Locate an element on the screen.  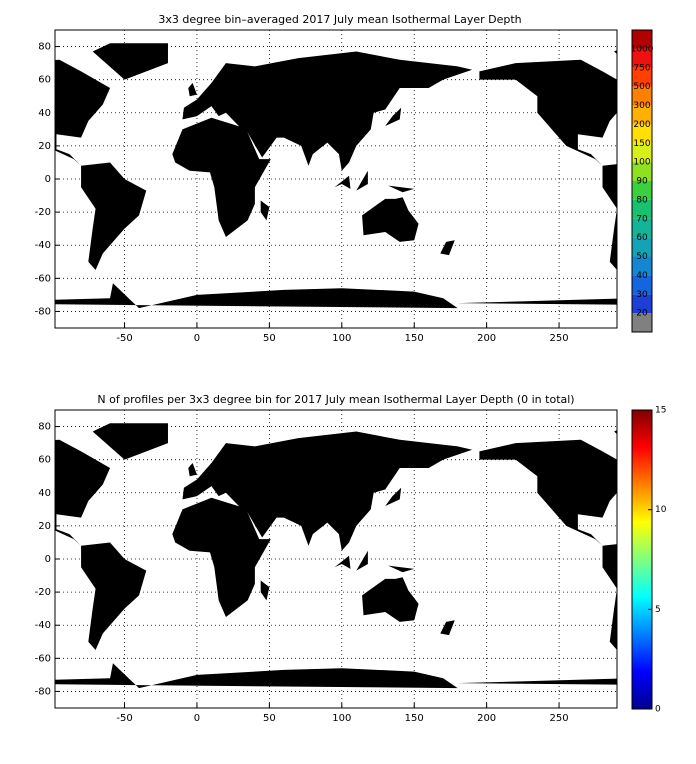
colorbar-tick-label: 200 is located at coordinates (641, 125).